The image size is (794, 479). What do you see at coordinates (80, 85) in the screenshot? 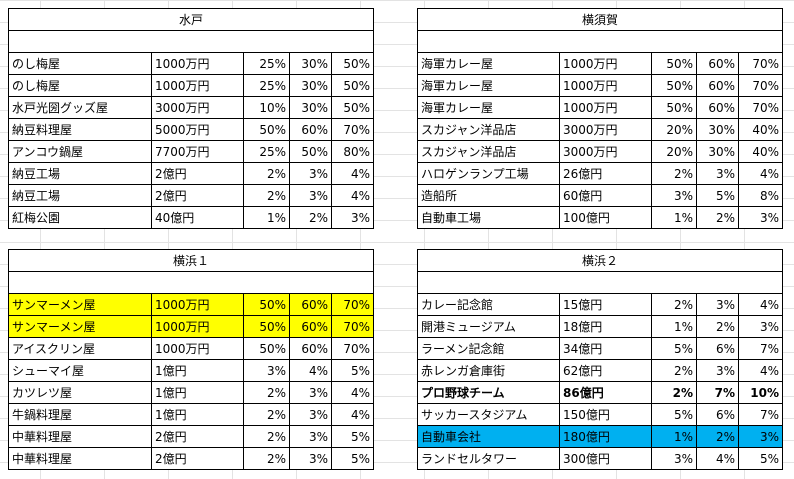
I see `facility-name-cell: のし梅屋` at bounding box center [80, 85].